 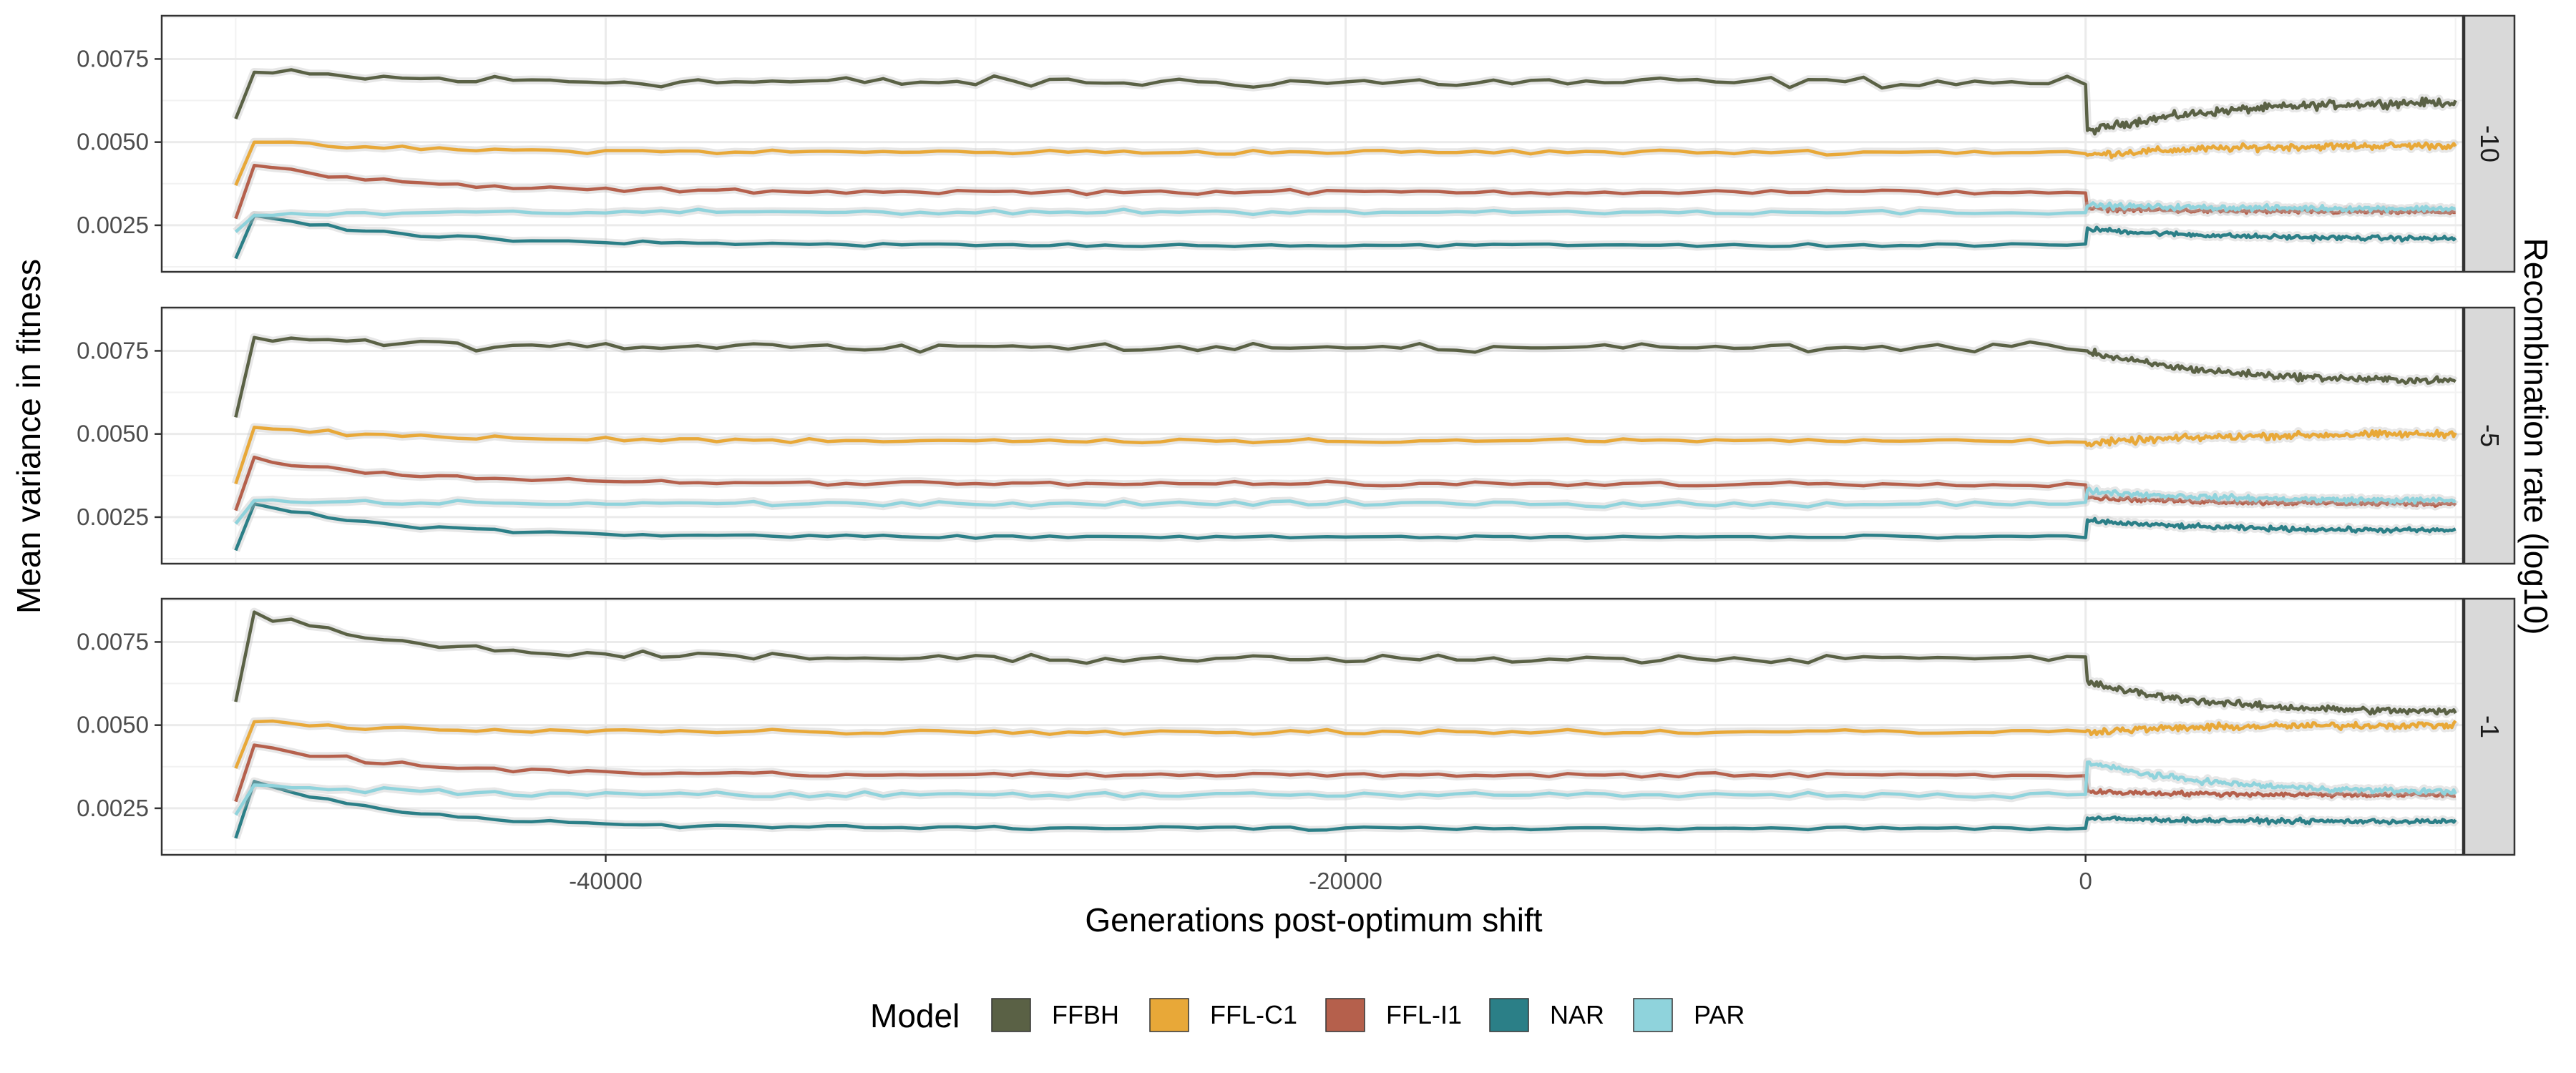 I want to click on legend-item-NAR: NAR, so click(x=1546, y=1015).